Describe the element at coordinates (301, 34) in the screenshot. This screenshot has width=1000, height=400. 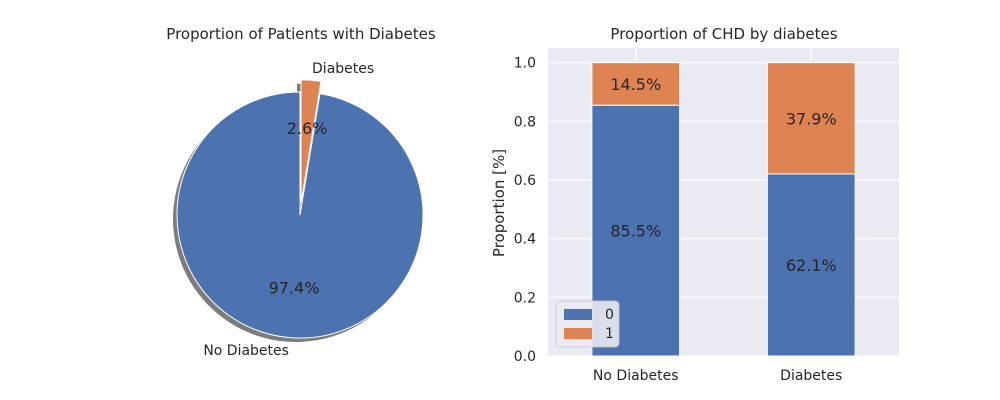
I see `pie-title: Proportion of Patients with Diabetes` at that location.